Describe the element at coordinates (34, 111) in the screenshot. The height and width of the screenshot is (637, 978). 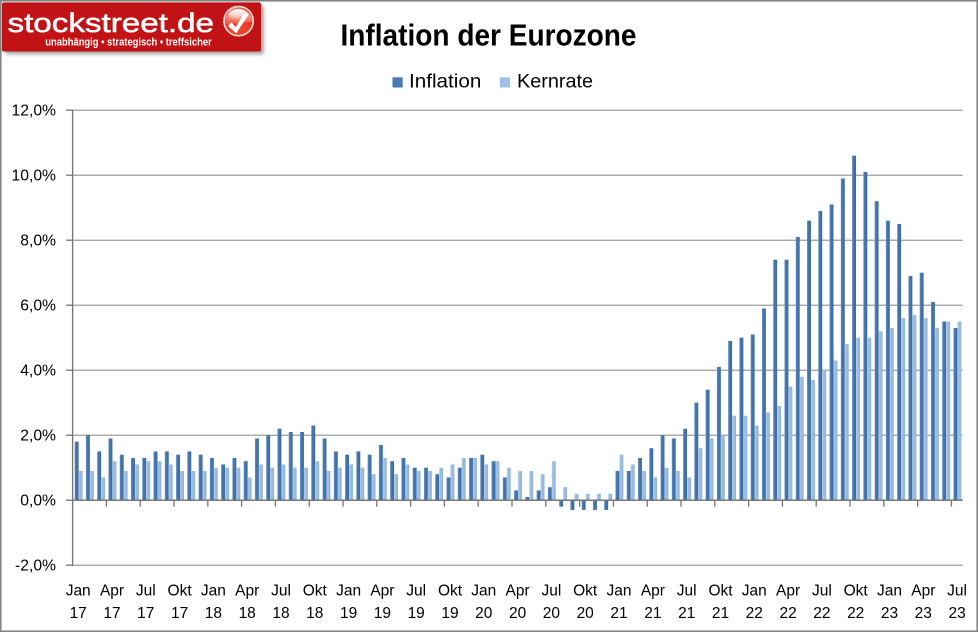
I see `svg-text: 12,0%` at that location.